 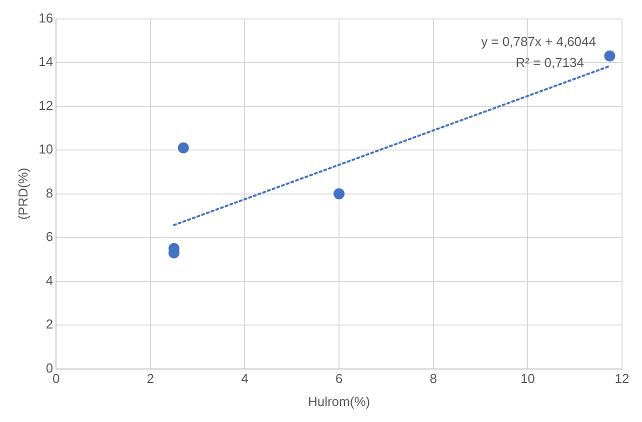 I want to click on x-tick-label: 12, so click(x=622, y=378).